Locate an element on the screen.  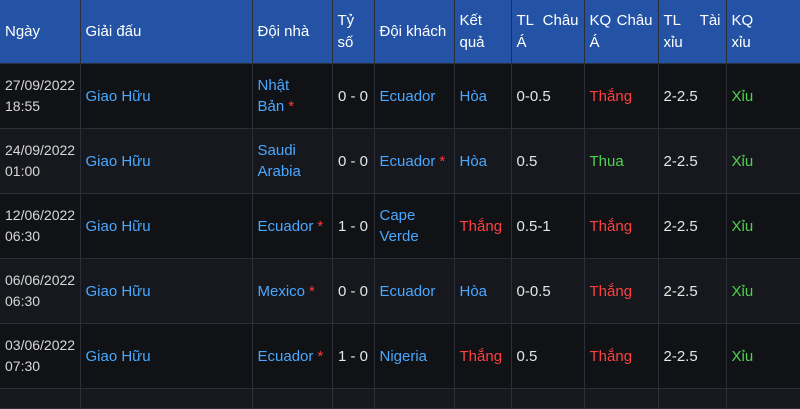
asian-handicap-line: 0.5-1 is located at coordinates (548, 226).